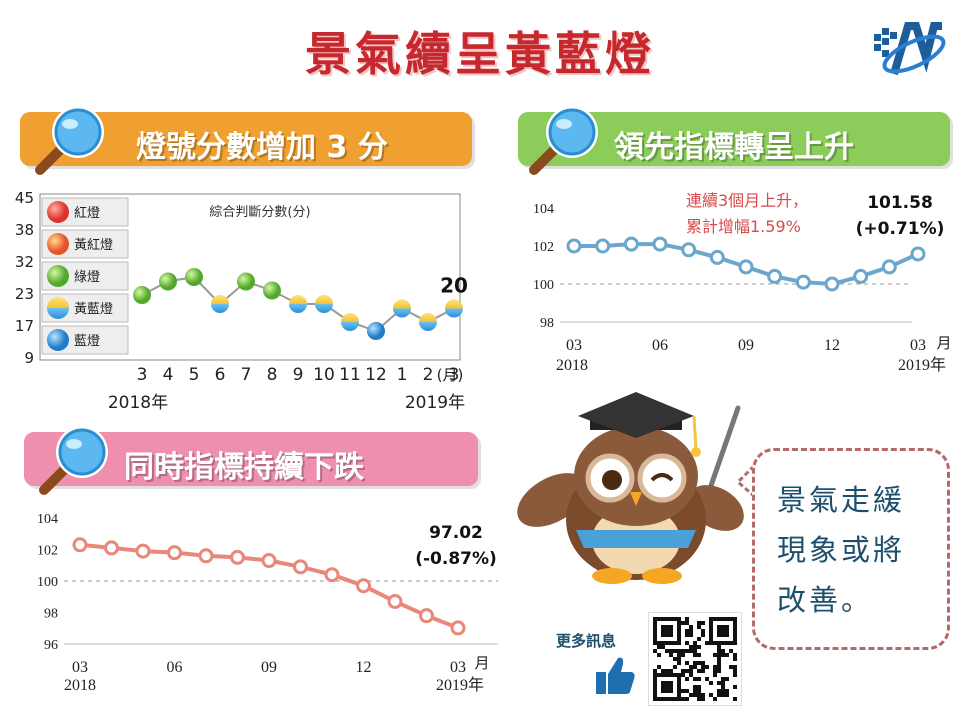 Image resolution: width=960 pixels, height=720 pixels. I want to click on callout-line1: 景氣走緩, so click(841, 500).